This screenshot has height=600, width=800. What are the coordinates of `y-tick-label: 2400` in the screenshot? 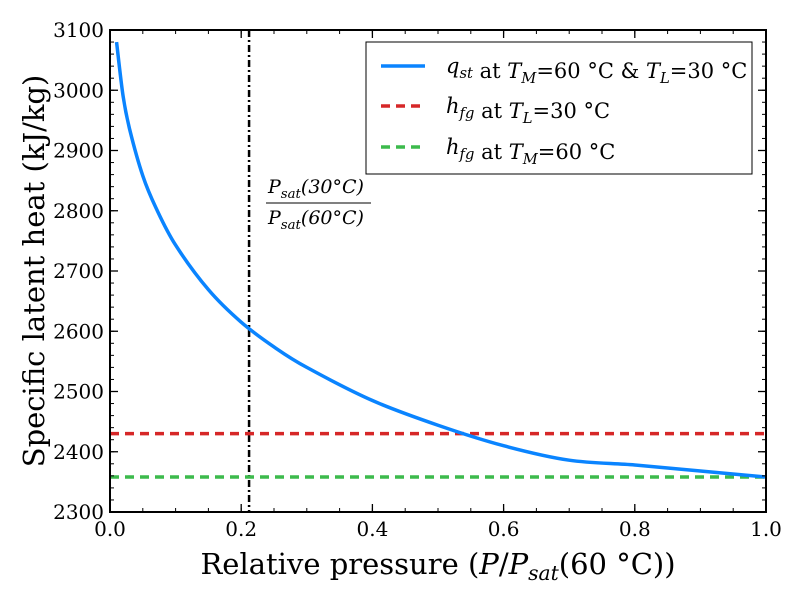 It's located at (78, 452).